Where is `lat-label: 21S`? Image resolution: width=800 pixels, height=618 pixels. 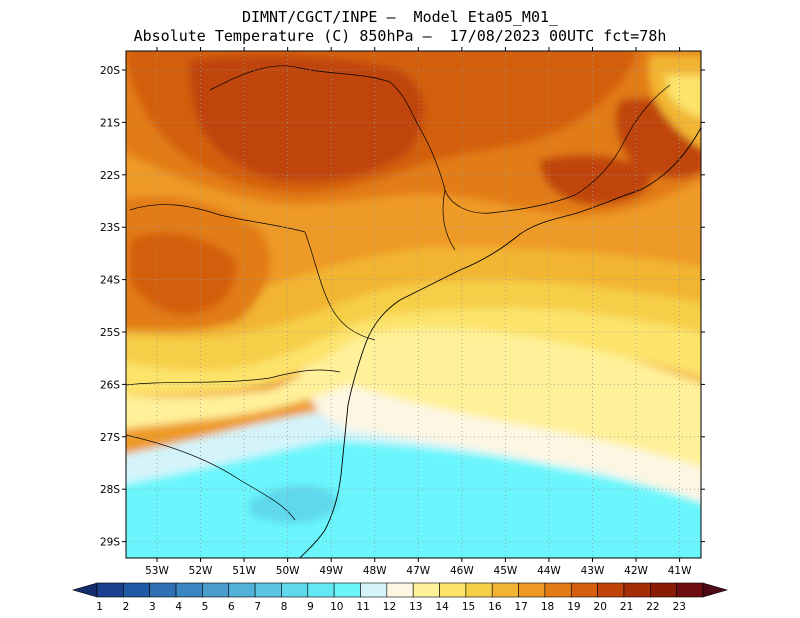 lat-label: 21S is located at coordinates (110, 123).